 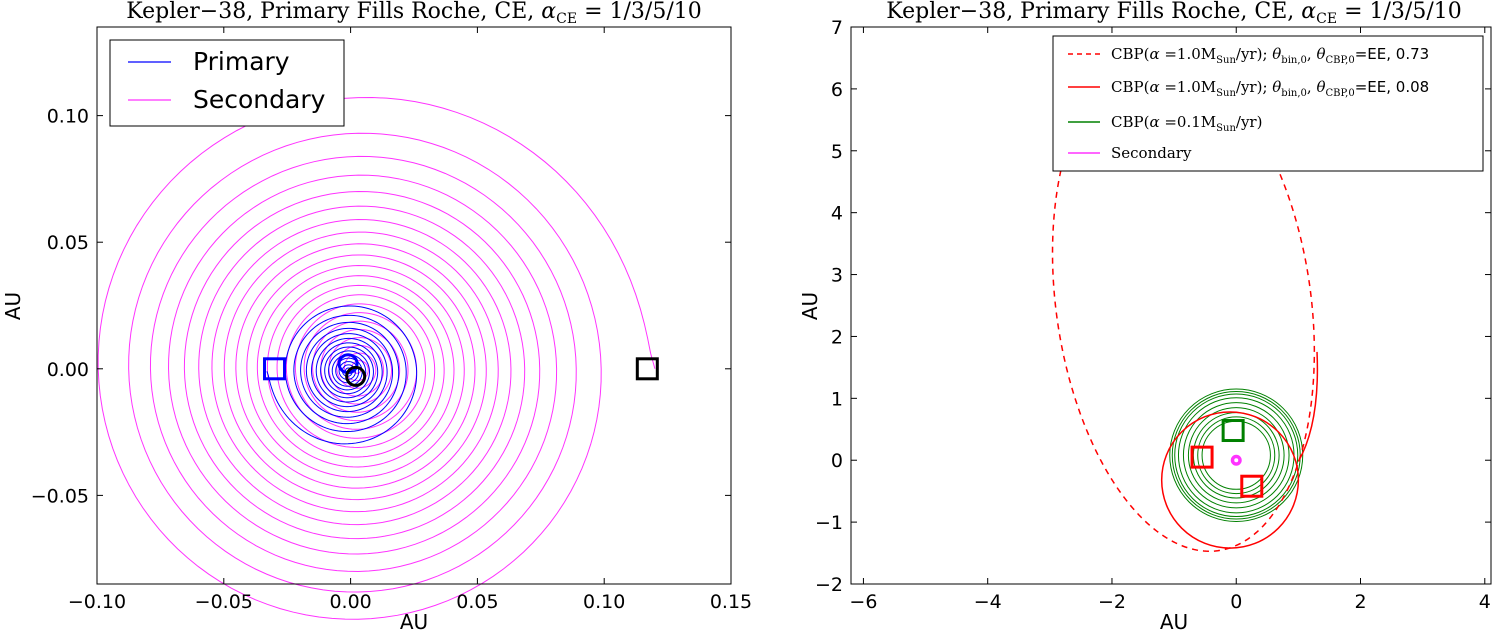 What do you see at coordinates (1174, 621) in the screenshot?
I see `right-xlabel: AU` at bounding box center [1174, 621].